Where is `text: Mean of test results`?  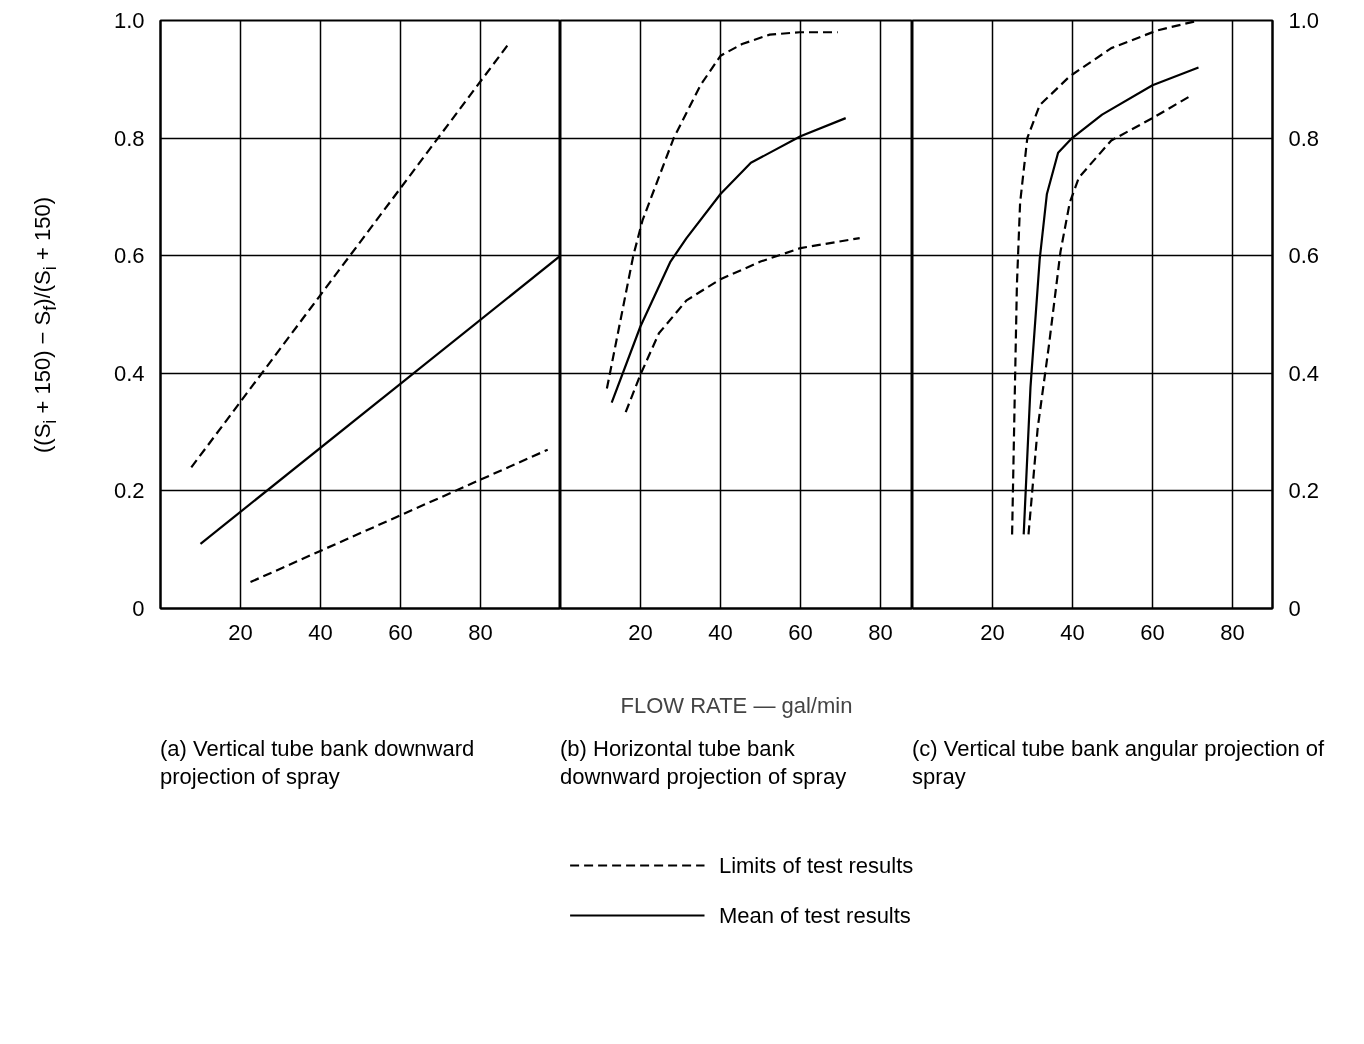
text: Mean of test results is located at coordinates (814, 915).